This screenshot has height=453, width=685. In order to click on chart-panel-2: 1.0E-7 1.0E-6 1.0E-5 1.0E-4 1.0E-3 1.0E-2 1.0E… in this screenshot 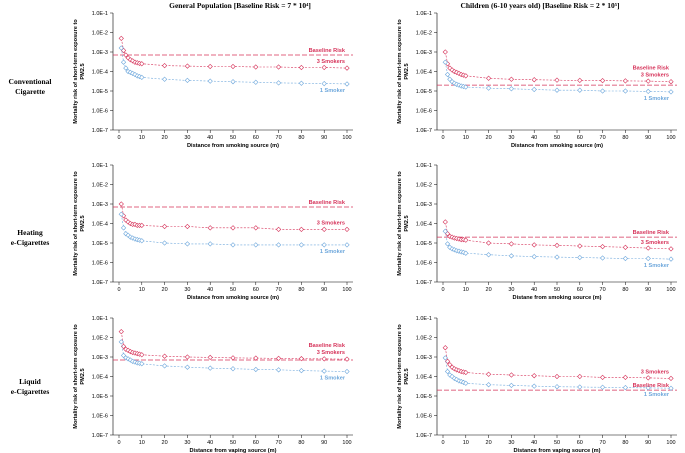, I will do `click(537, 80)`.